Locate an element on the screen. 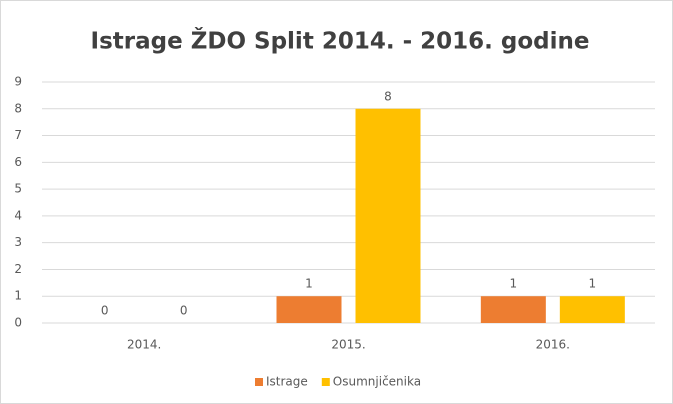  y-tick-label: 0 is located at coordinates (18, 323).